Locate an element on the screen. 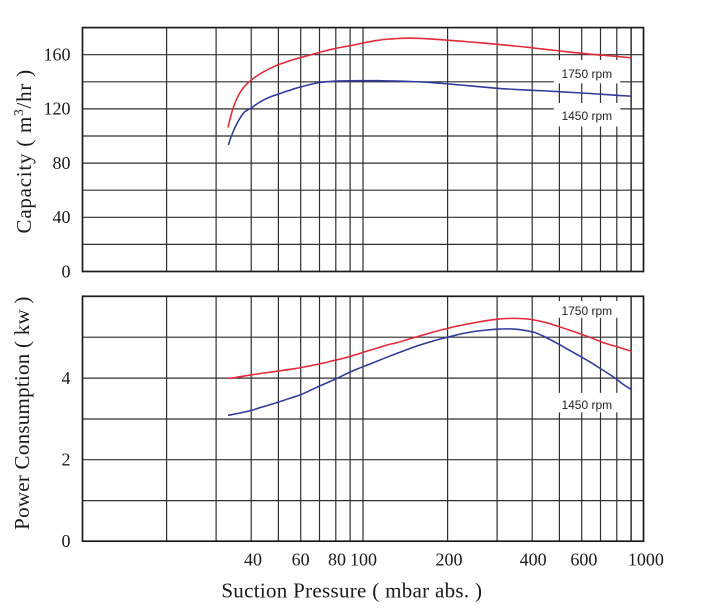  svg-text: 100 is located at coordinates (363, 560).